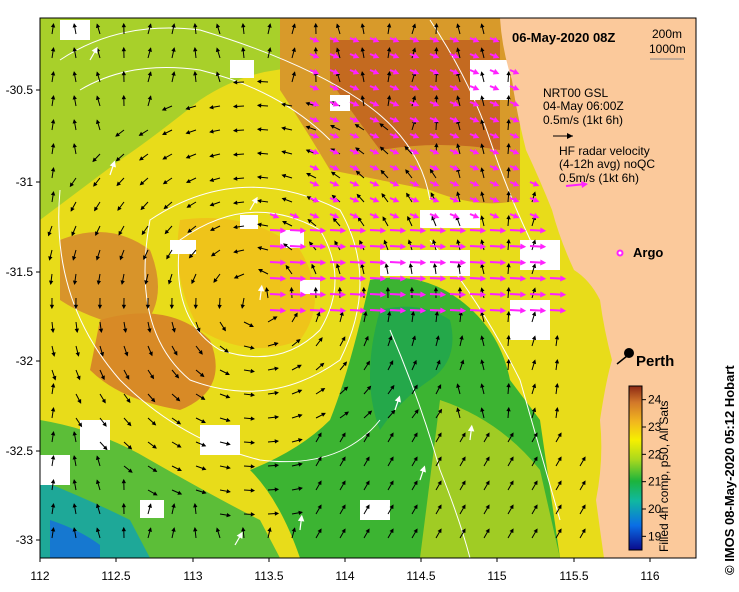  I want to click on y-tick-label: -31, so click(25, 182).